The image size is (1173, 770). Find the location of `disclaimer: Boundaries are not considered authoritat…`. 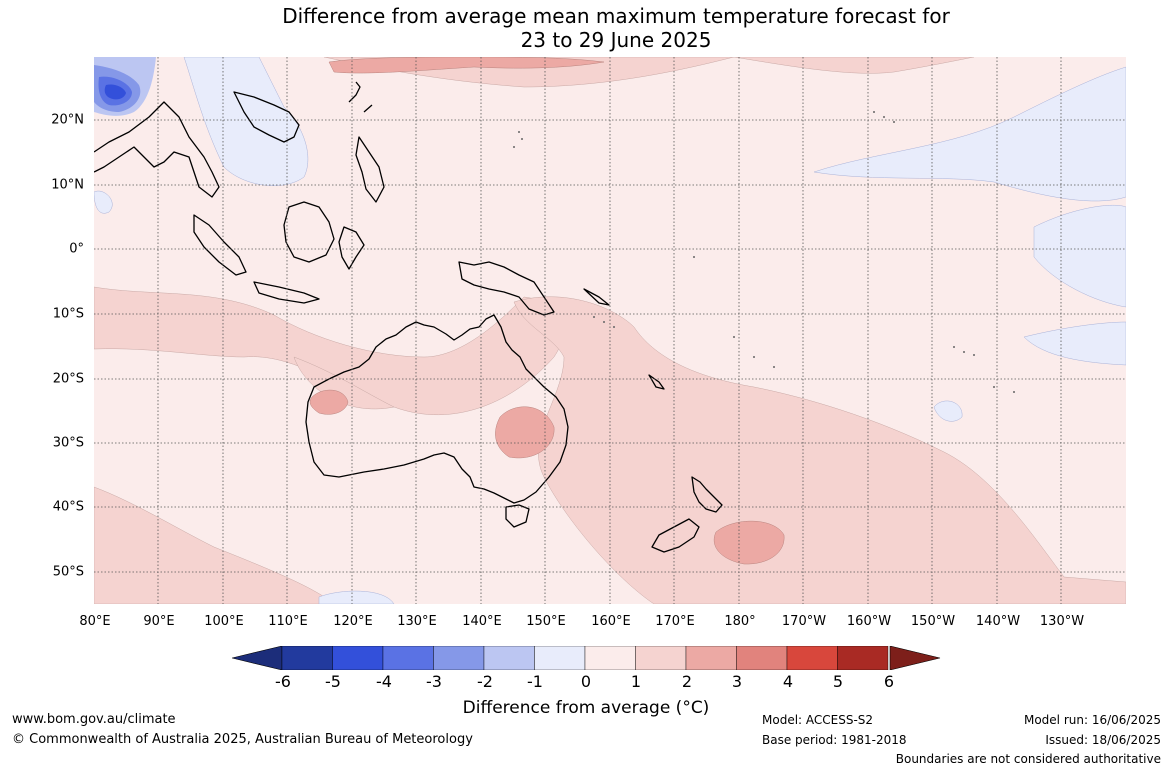

disclaimer: Boundaries are not considered authoritat… is located at coordinates (1028, 759).